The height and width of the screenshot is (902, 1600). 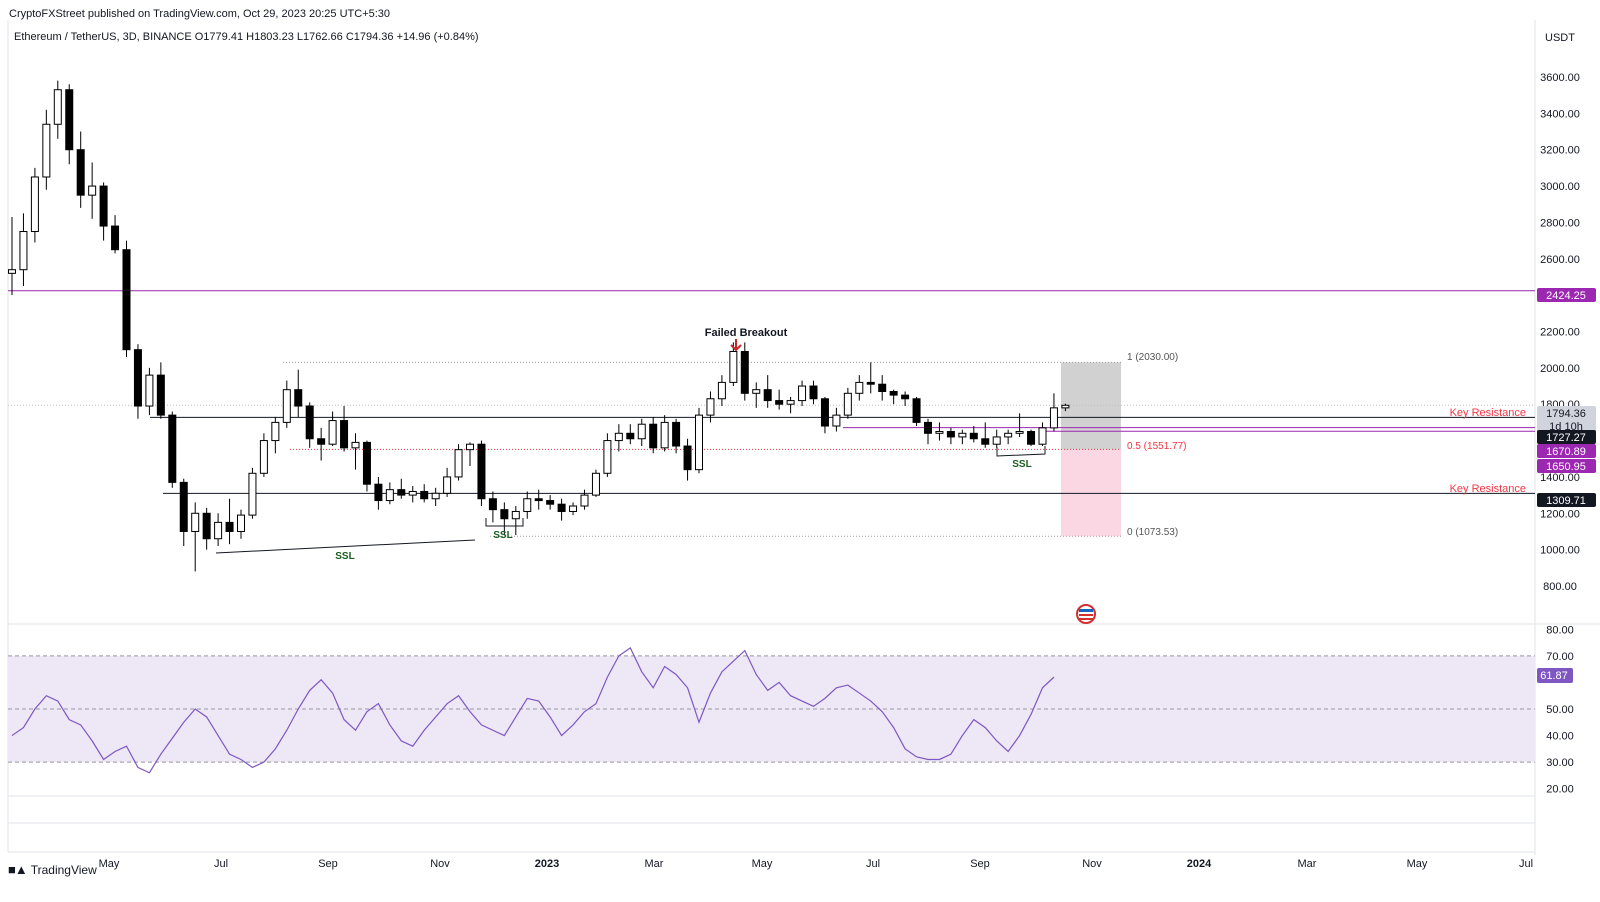 I want to click on candle-body, so click(x=595, y=484).